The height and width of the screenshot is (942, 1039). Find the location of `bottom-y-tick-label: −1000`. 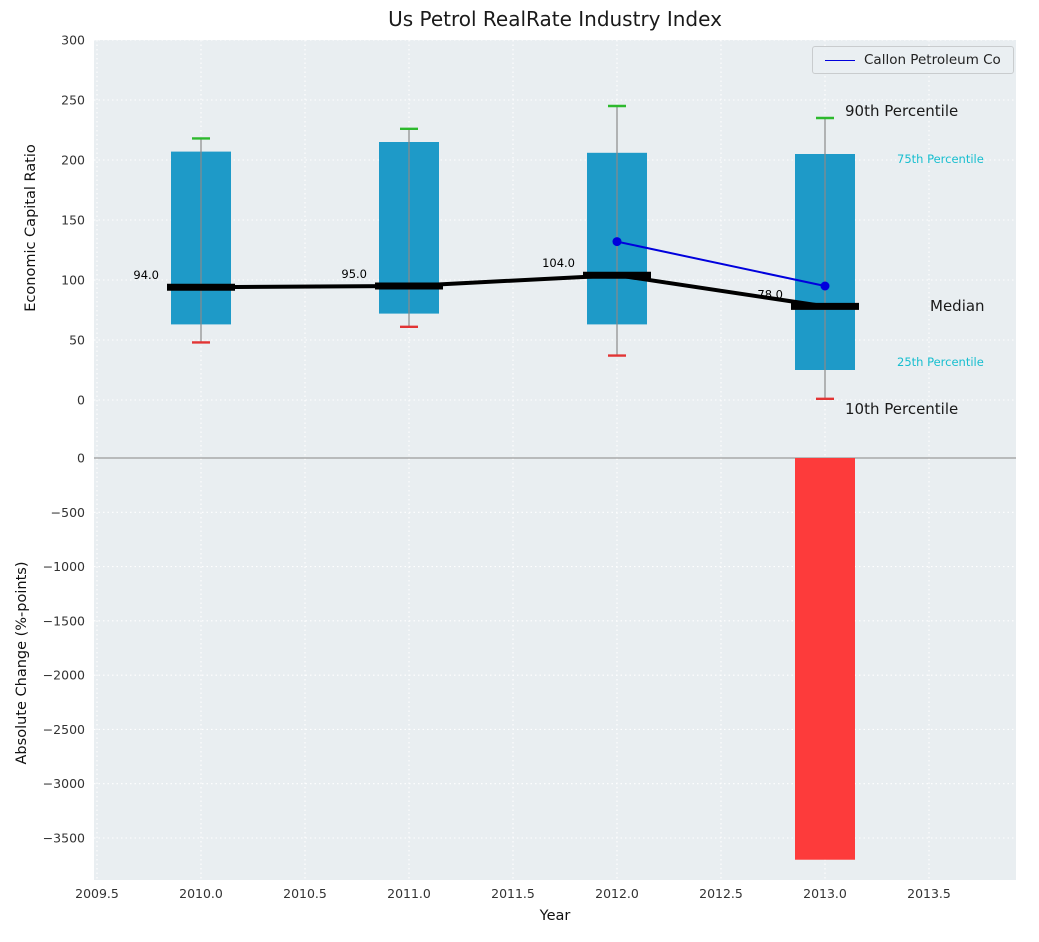

bottom-y-tick-label: −1000 is located at coordinates (64, 566).